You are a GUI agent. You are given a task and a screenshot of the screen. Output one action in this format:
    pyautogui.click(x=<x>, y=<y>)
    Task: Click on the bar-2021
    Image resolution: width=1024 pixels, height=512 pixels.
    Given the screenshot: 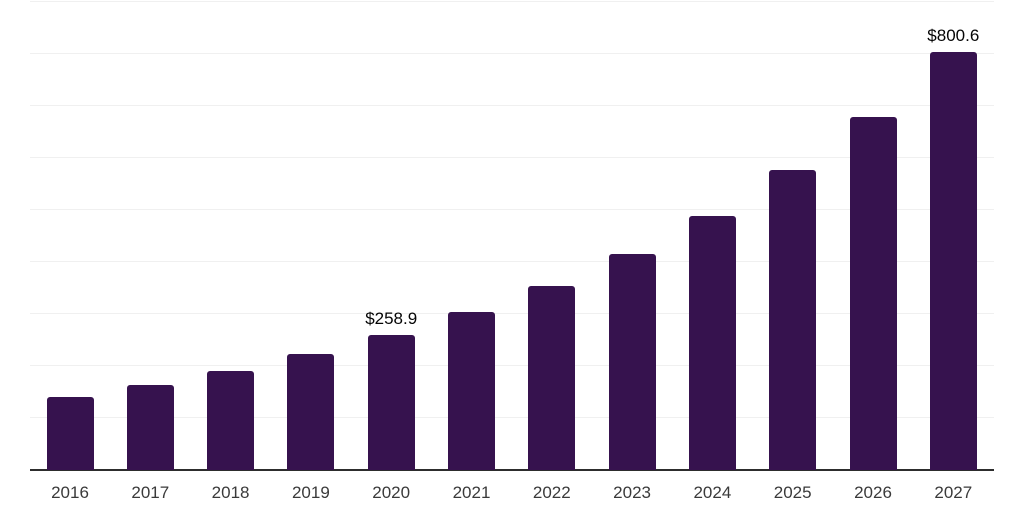 What is the action you would take?
    pyautogui.click(x=471, y=390)
    